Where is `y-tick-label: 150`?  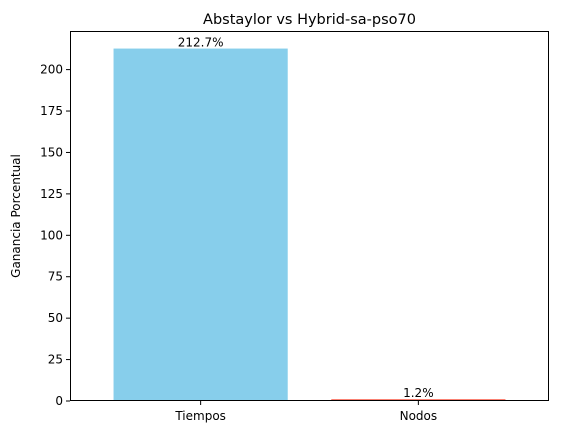
y-tick-label: 150 is located at coordinates (51, 152).